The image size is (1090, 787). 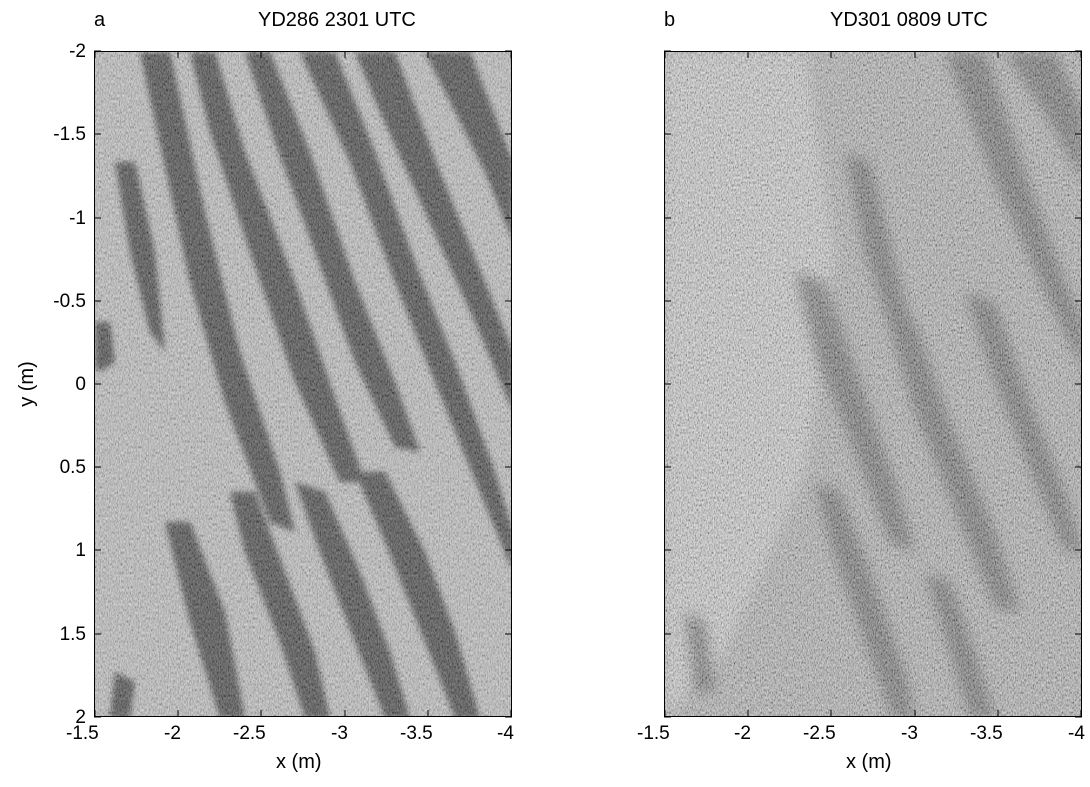 I want to click on panel-a-xlabel: x (m), so click(x=299, y=762).